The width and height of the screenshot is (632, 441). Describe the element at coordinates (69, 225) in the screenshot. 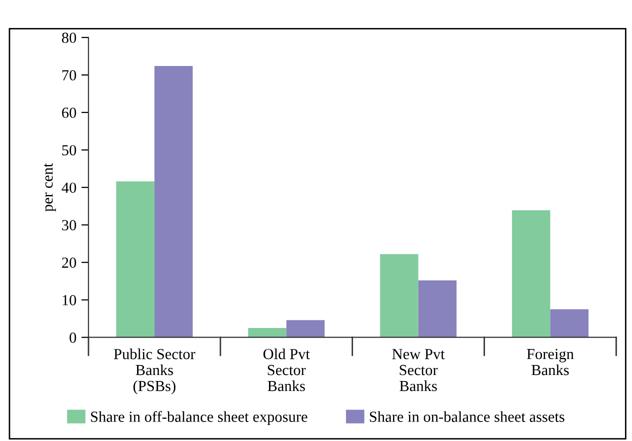

I see `y-tick-label: 30` at that location.